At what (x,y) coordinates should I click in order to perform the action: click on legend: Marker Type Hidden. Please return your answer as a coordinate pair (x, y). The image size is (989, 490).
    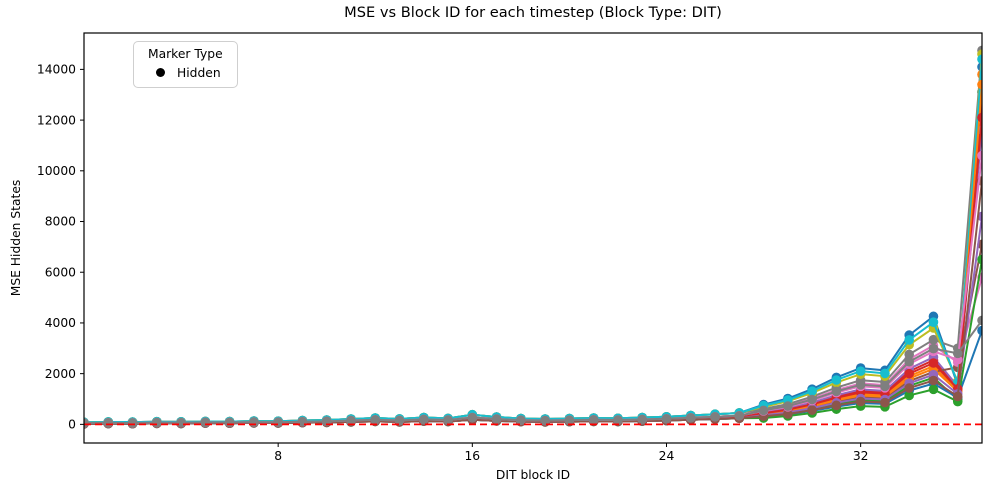
    Looking at the image, I should click on (185, 65).